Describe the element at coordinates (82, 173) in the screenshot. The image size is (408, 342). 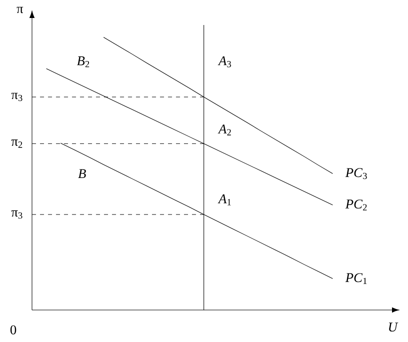
I see `annotation: B` at that location.